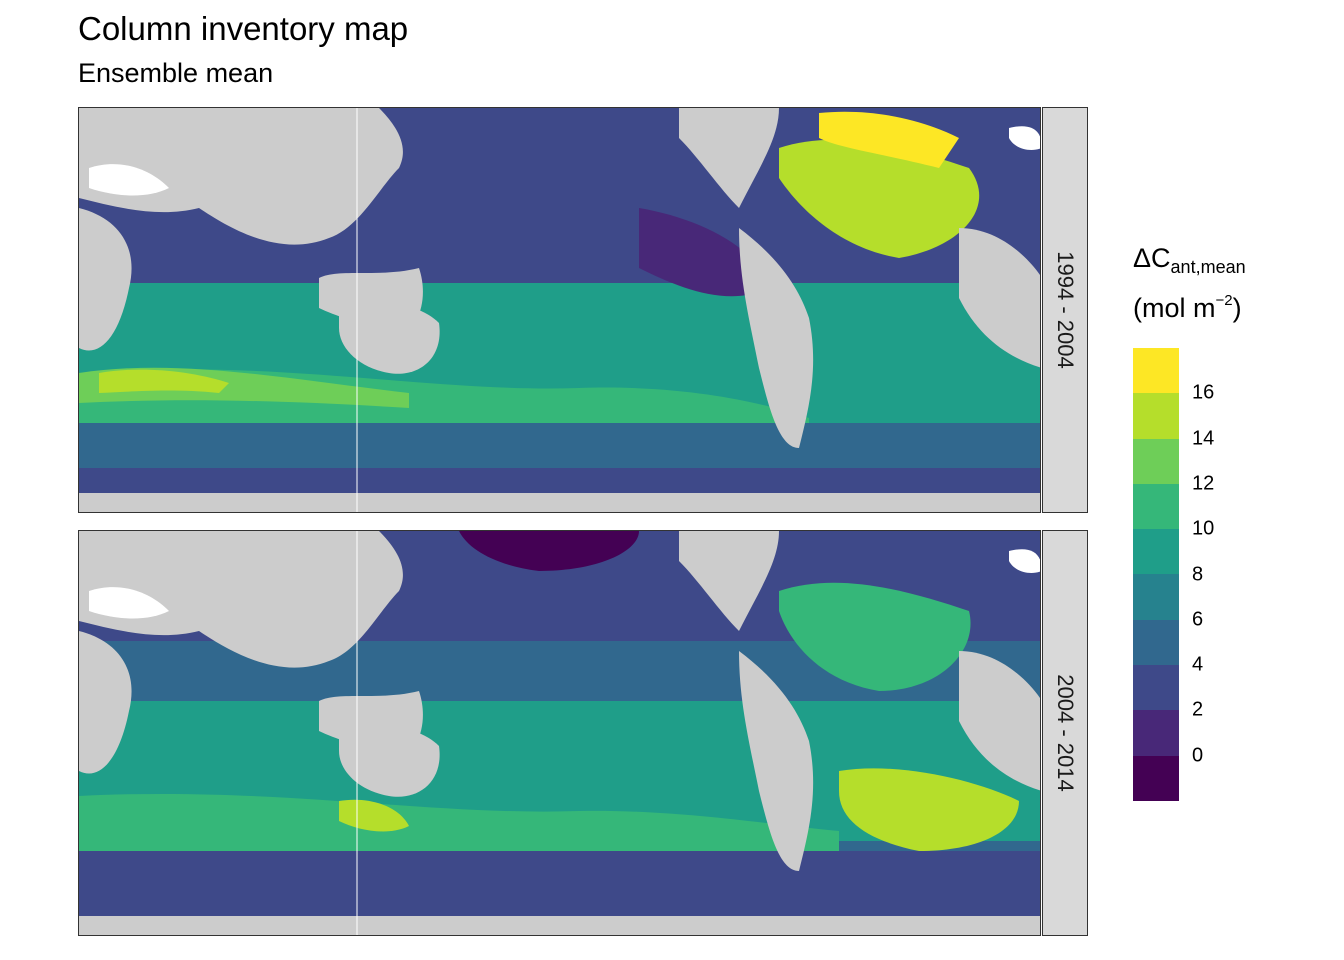 Image resolution: width=1344 pixels, height=960 pixels. What do you see at coordinates (1203, 528) in the screenshot?
I see `legend-tick-label: 10` at bounding box center [1203, 528].